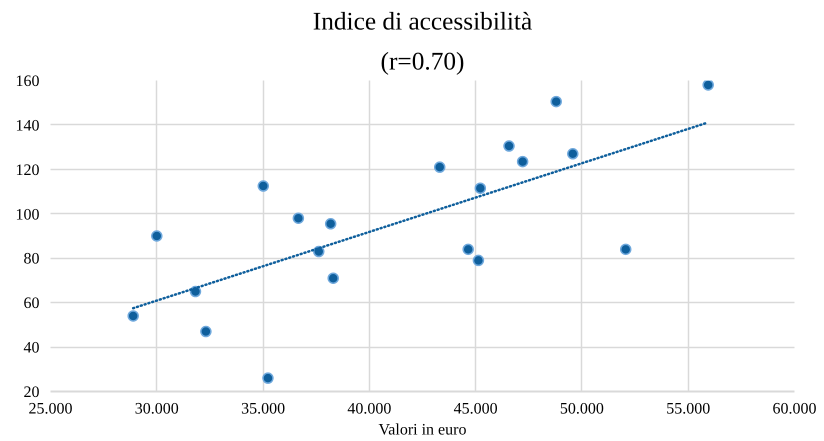 This screenshot has height=441, width=824. Describe the element at coordinates (422, 62) in the screenshot. I see `chart-subtitle: (r=0.70)` at that location.